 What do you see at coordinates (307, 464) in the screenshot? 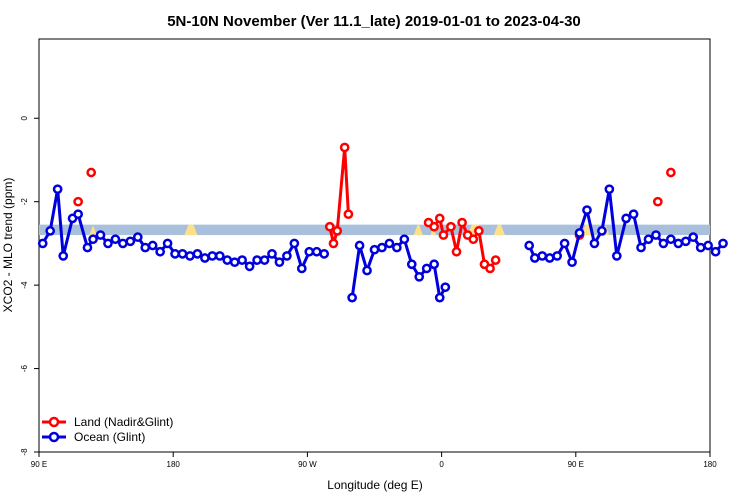
I see `x-tick-label: 90 W` at bounding box center [307, 464].